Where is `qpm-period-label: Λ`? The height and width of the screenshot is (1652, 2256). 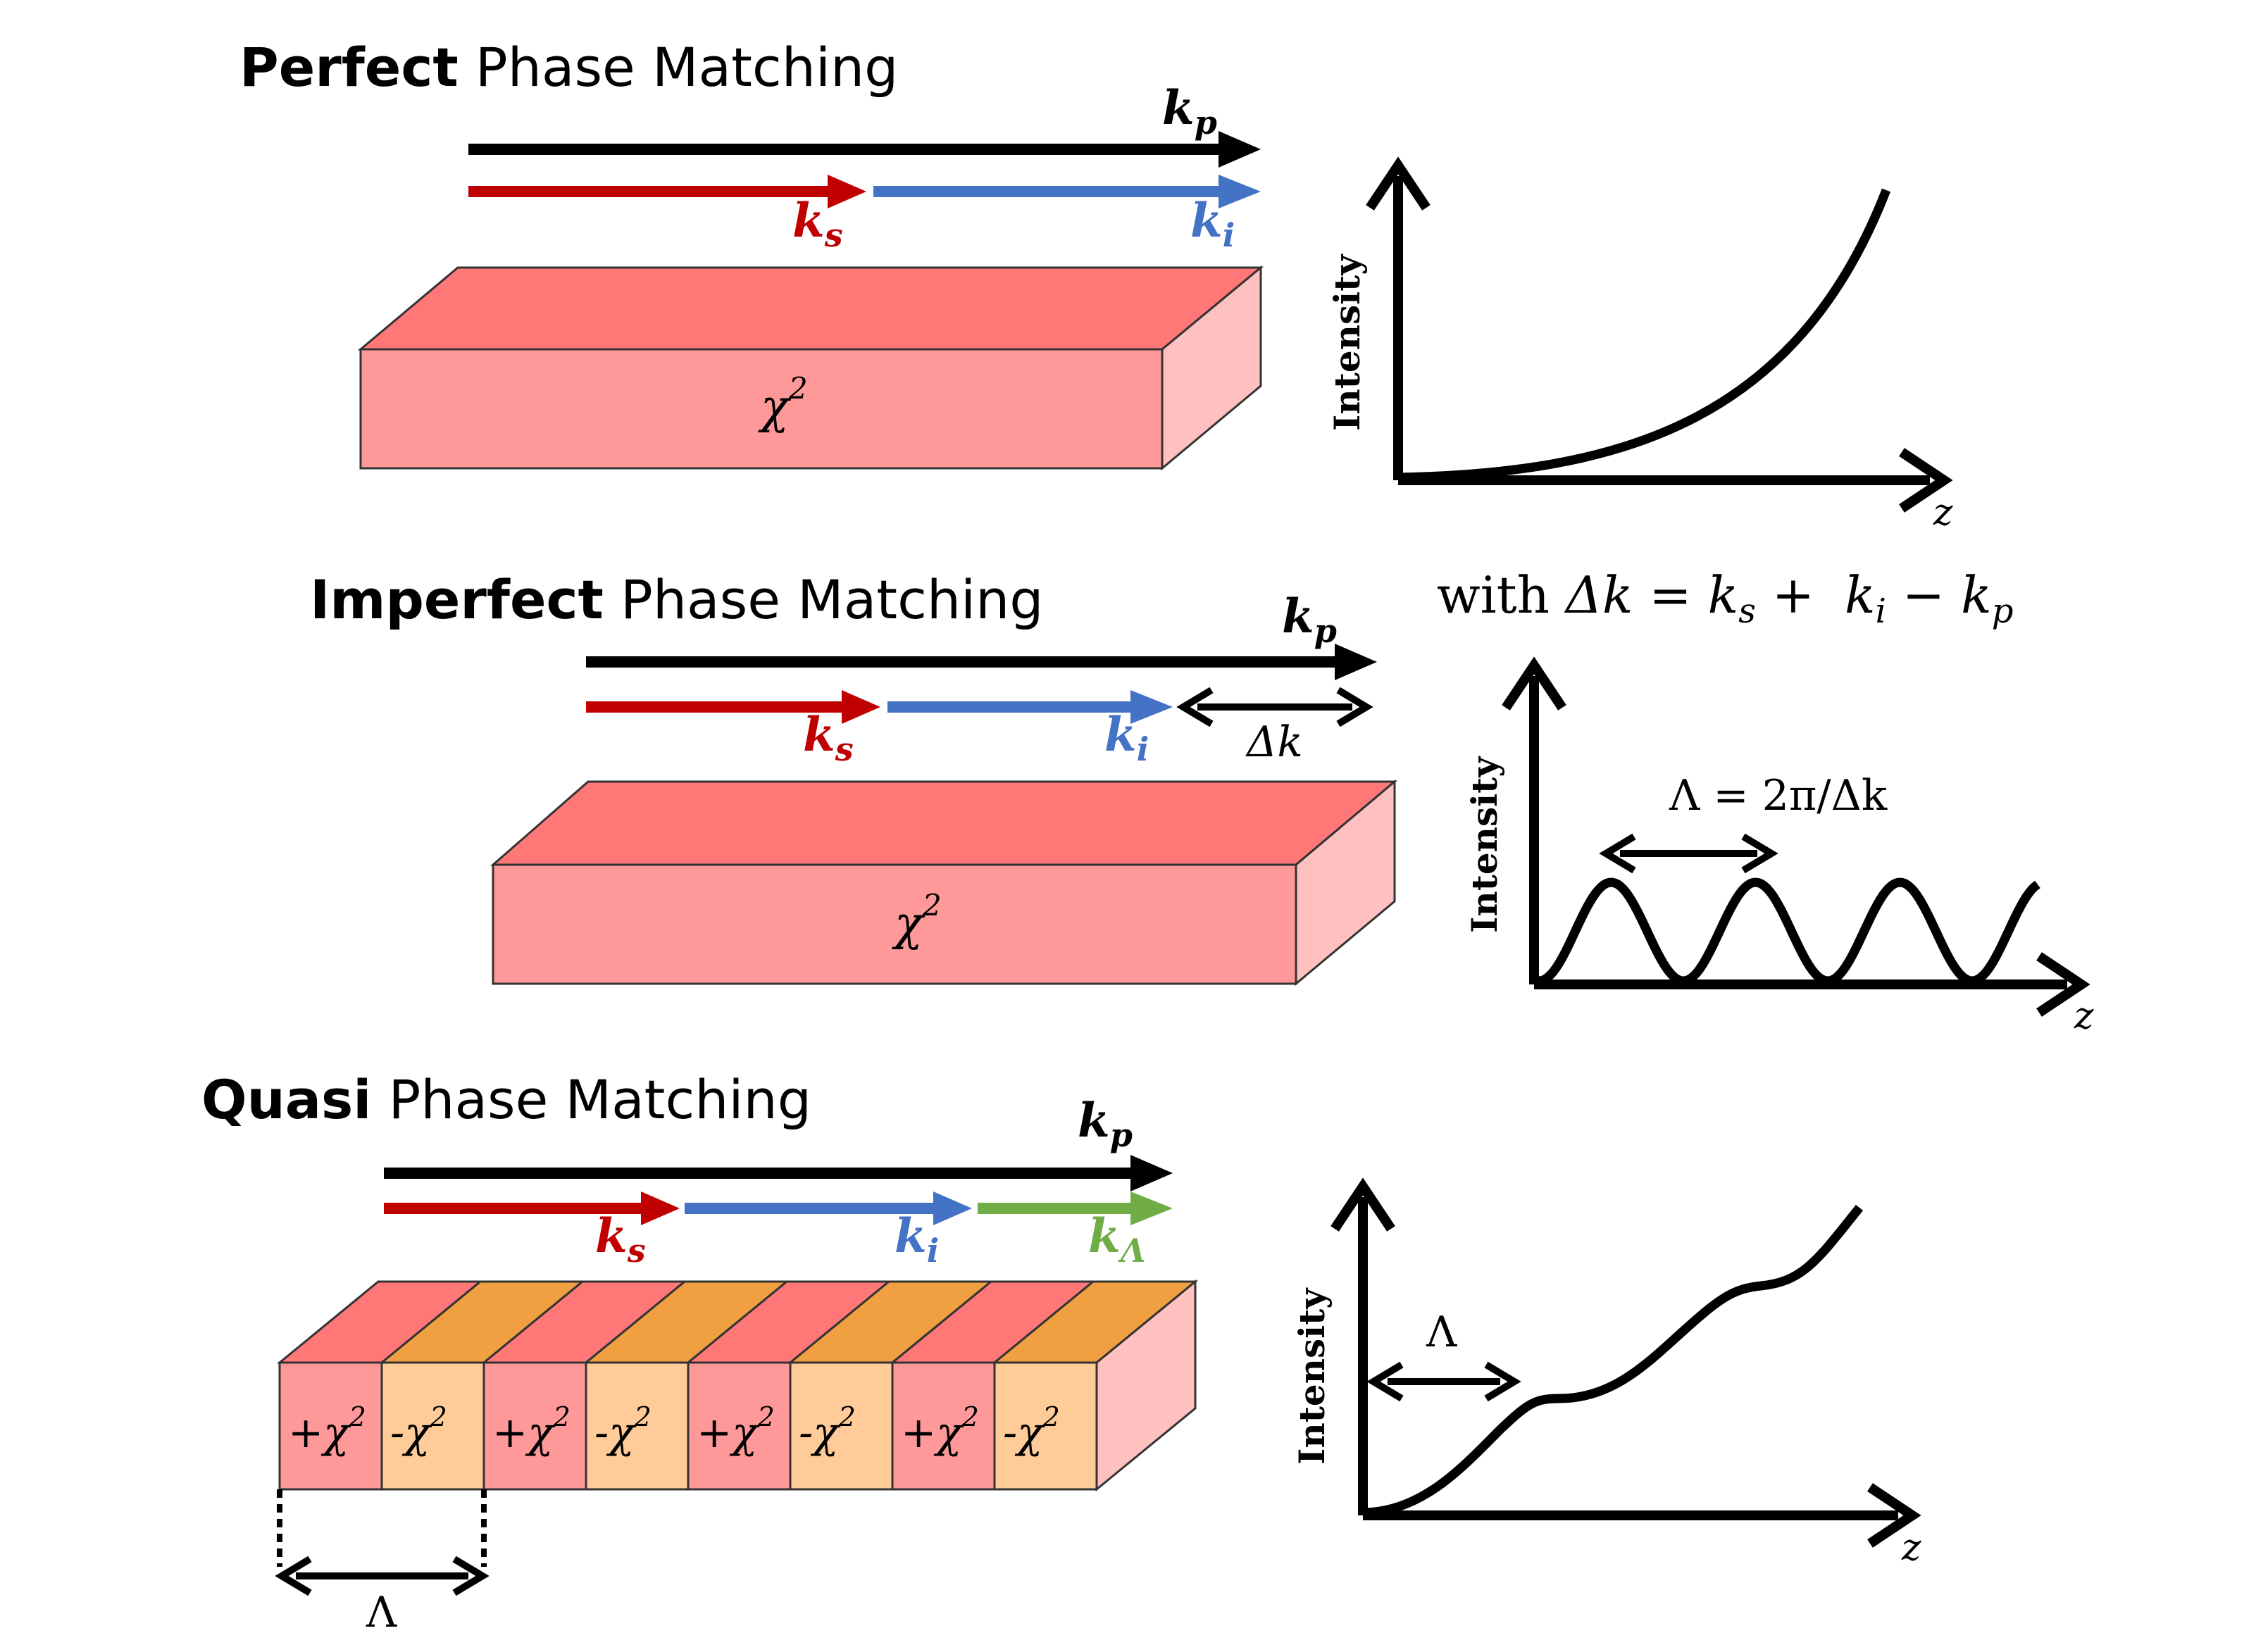 qpm-period-label: Λ is located at coordinates (1441, 1332).